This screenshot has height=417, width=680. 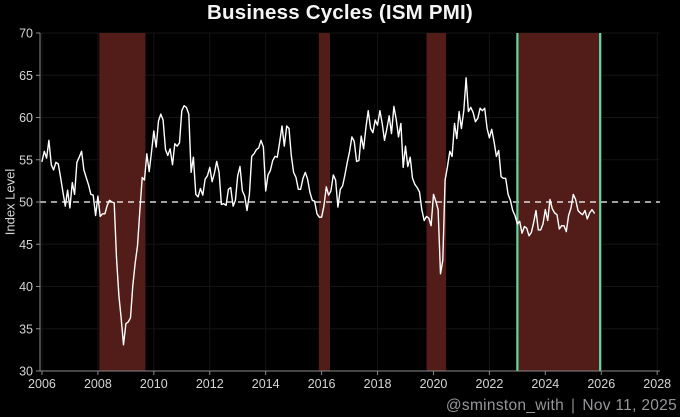 I want to click on x-tick-label: 2006, so click(x=42, y=384).